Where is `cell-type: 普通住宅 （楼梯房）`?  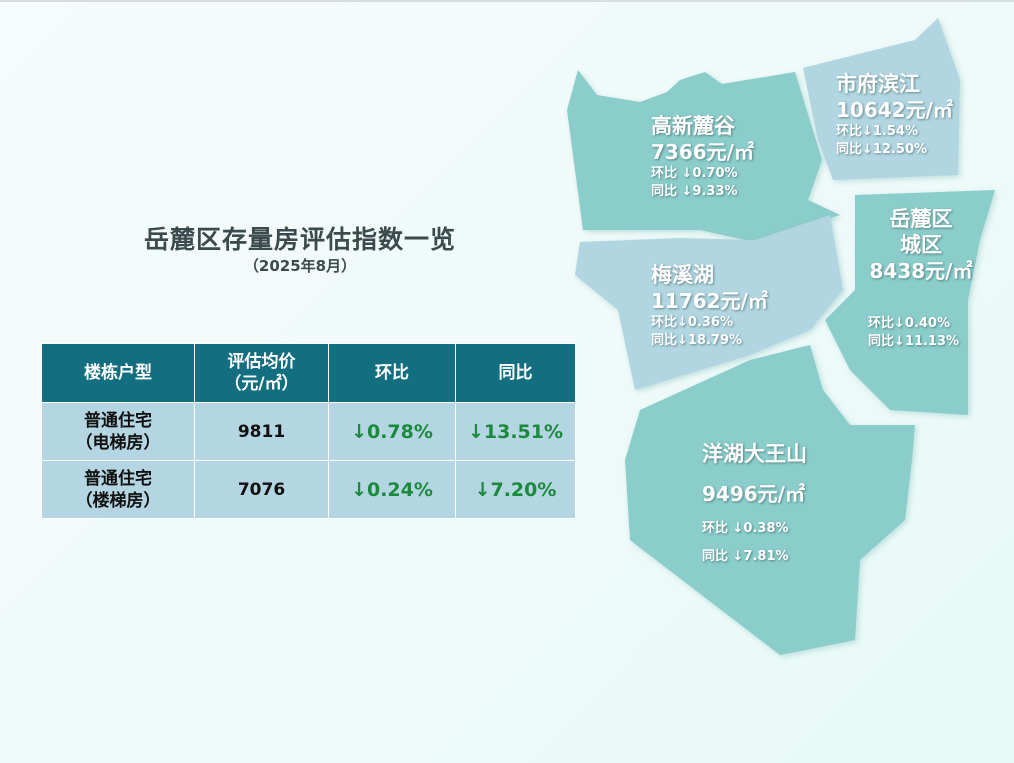 cell-type: 普通住宅 （楼梯房） is located at coordinates (118, 489).